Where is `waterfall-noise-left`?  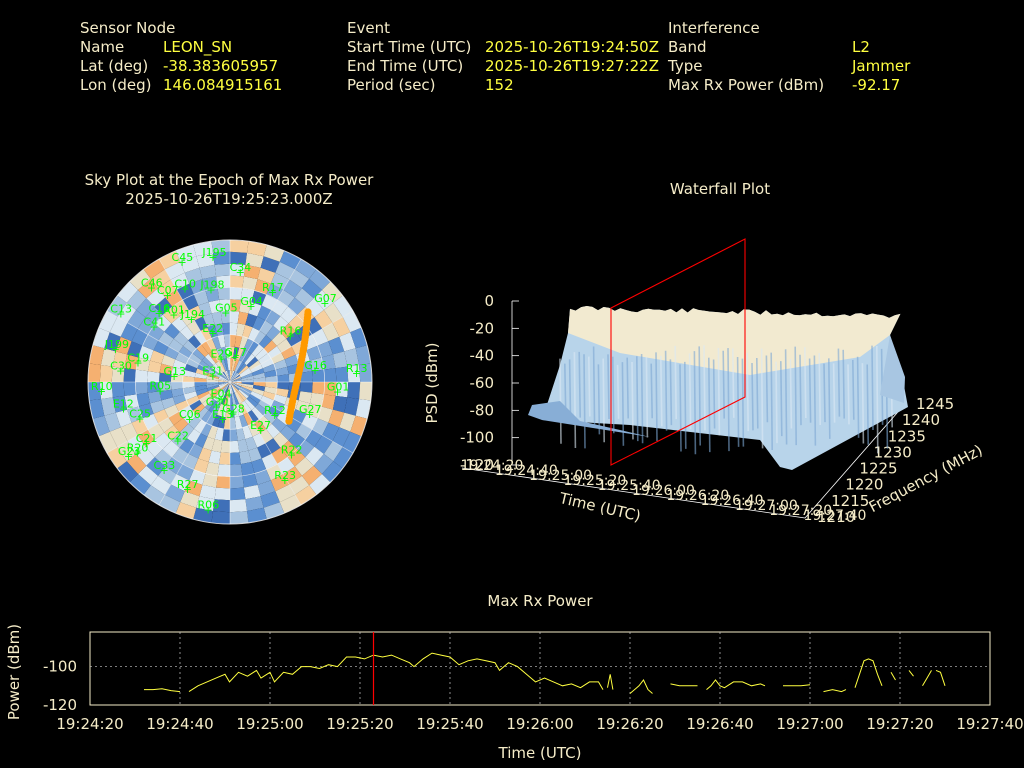
waterfall-noise-left is located at coordinates (589, 419).